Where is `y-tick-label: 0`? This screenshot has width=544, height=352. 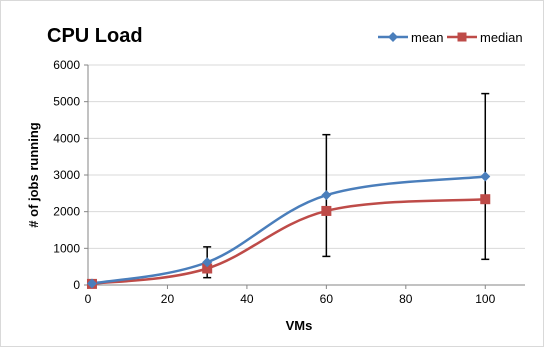 y-tick-label: 0 is located at coordinates (76, 285).